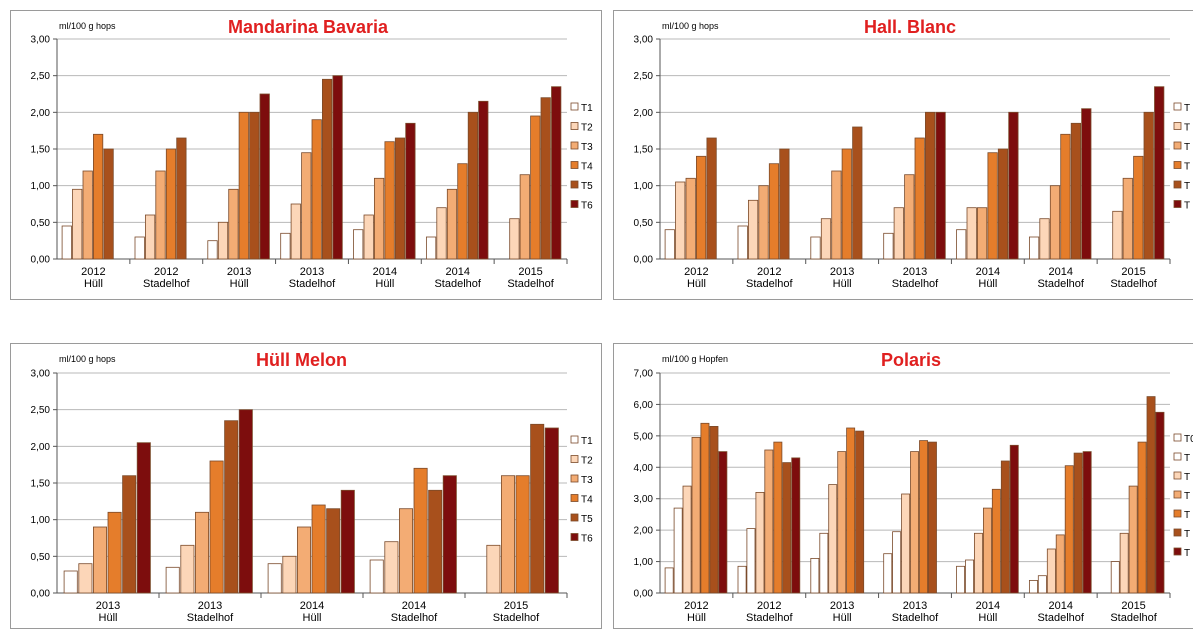  Describe the element at coordinates (587, 519) in the screenshot. I see `legend-label: T5` at that location.